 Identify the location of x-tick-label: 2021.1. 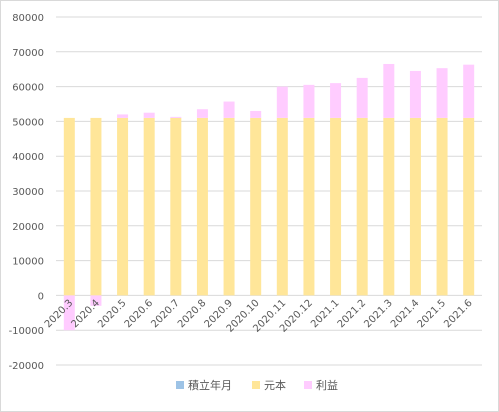
(325, 314).